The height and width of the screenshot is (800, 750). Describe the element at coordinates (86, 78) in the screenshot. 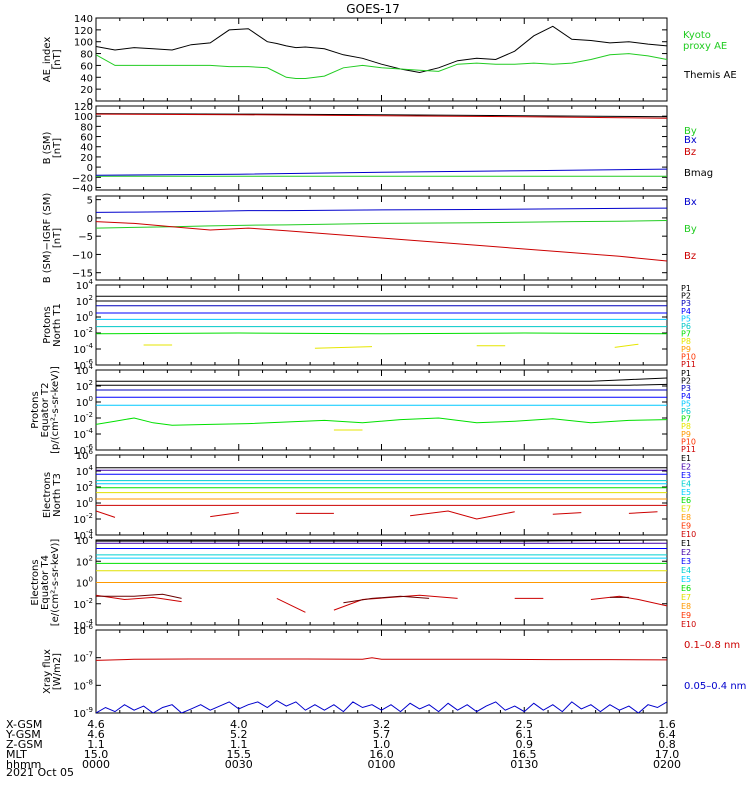

I see `y-tick-label: 40` at that location.